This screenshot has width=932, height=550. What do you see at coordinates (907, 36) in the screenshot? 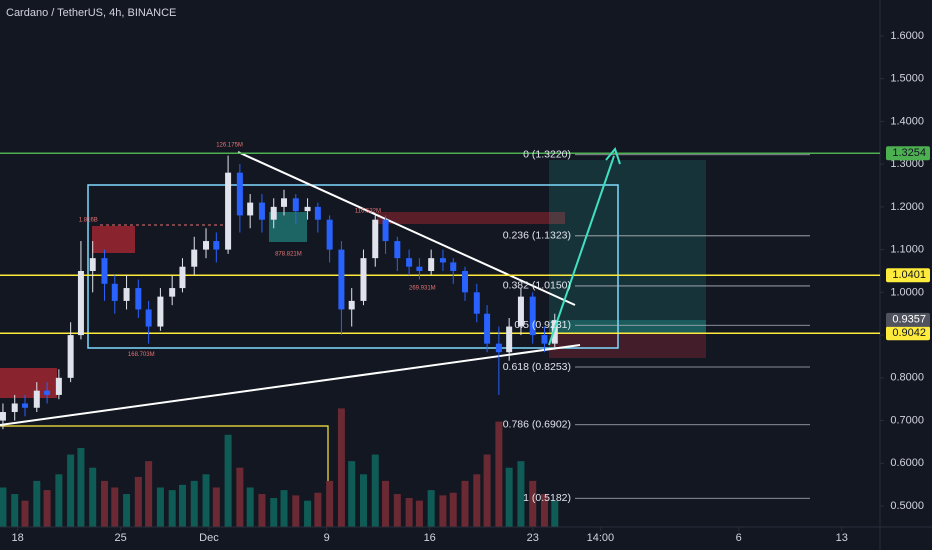
I see `y-tick-label: 1.6000` at bounding box center [907, 36].